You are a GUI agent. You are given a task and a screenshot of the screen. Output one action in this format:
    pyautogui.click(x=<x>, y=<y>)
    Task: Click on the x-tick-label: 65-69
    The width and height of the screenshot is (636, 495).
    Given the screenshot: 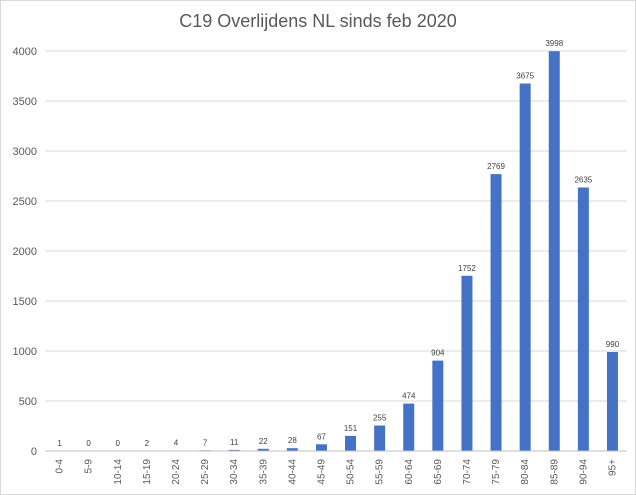 What is the action you would take?
    pyautogui.click(x=438, y=472)
    